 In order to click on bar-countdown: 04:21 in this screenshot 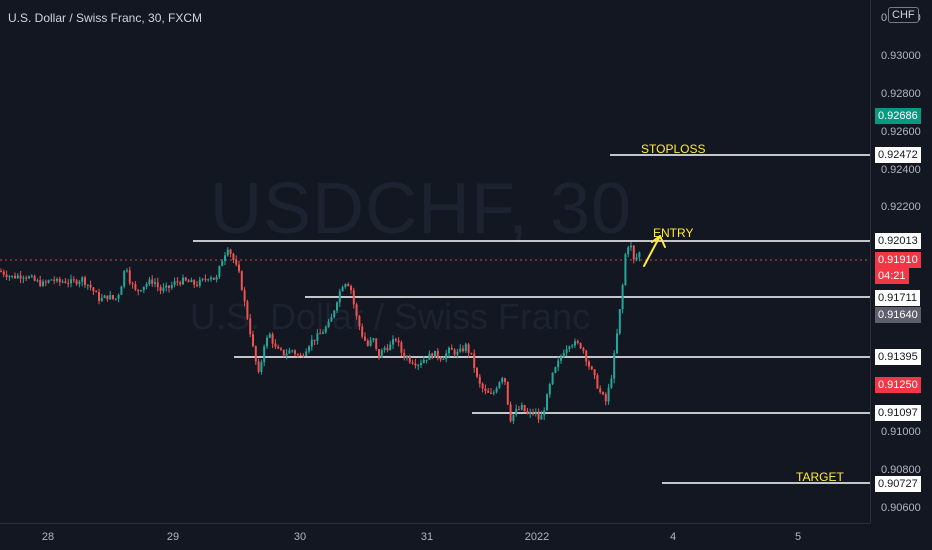, I will do `click(892, 276)`.